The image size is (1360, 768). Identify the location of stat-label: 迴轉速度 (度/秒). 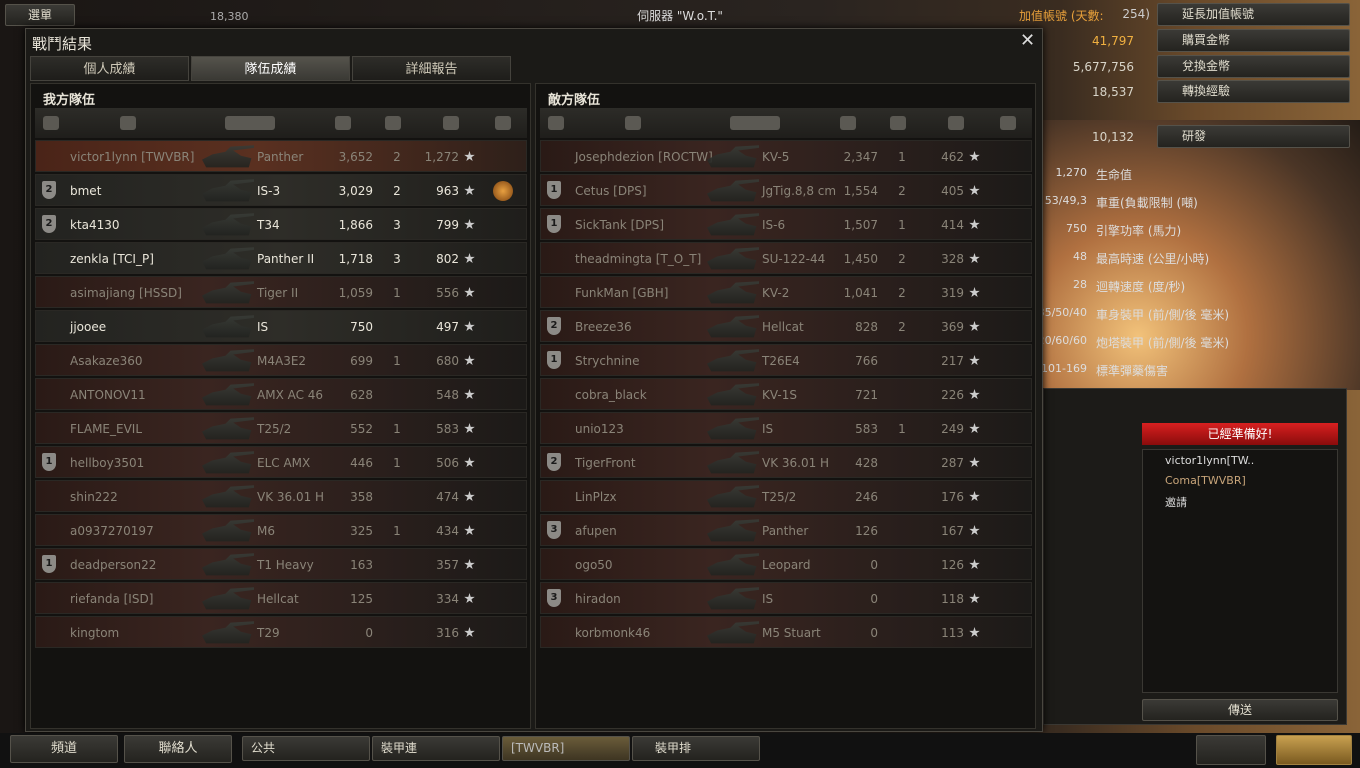
(1141, 287).